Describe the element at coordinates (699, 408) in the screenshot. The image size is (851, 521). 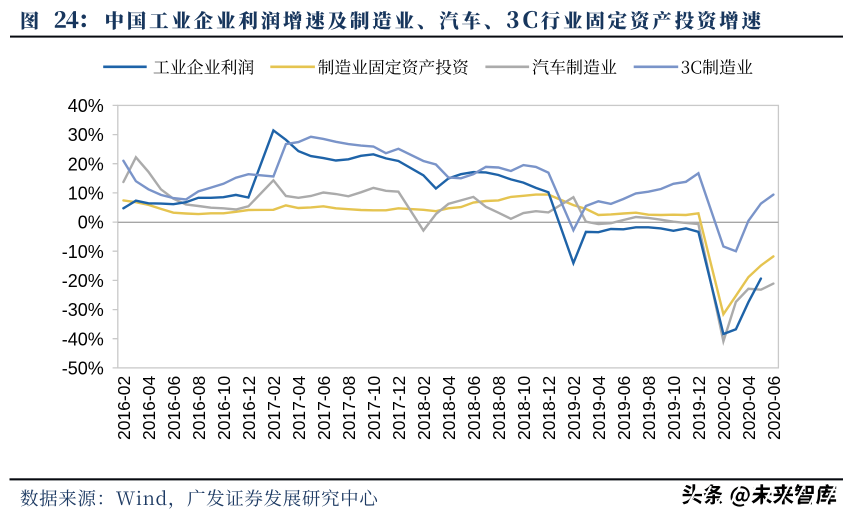
I see `svg-text: 2019-12` at that location.